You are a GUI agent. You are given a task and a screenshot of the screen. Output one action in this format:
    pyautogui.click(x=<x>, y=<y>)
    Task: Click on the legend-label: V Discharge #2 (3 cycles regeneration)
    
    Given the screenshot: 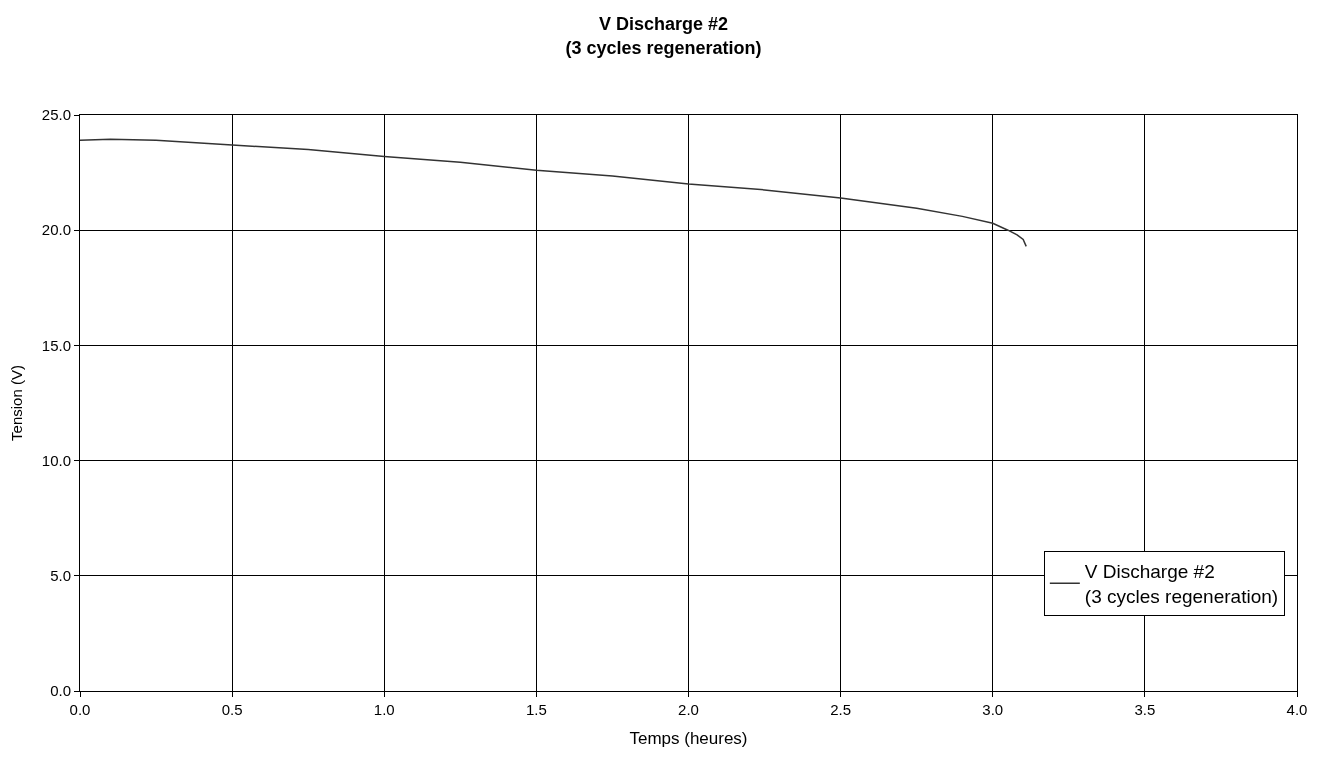 What is the action you would take?
    pyautogui.click(x=1181, y=584)
    